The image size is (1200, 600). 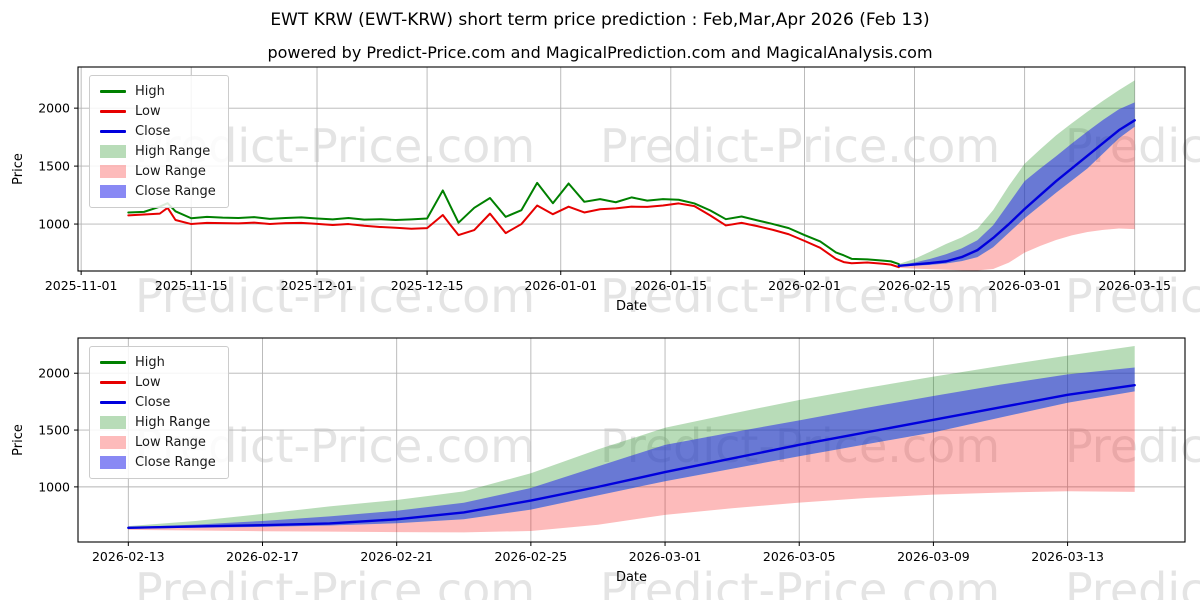 I want to click on x-tick-label: 2026-02-17, so click(x=262, y=556).